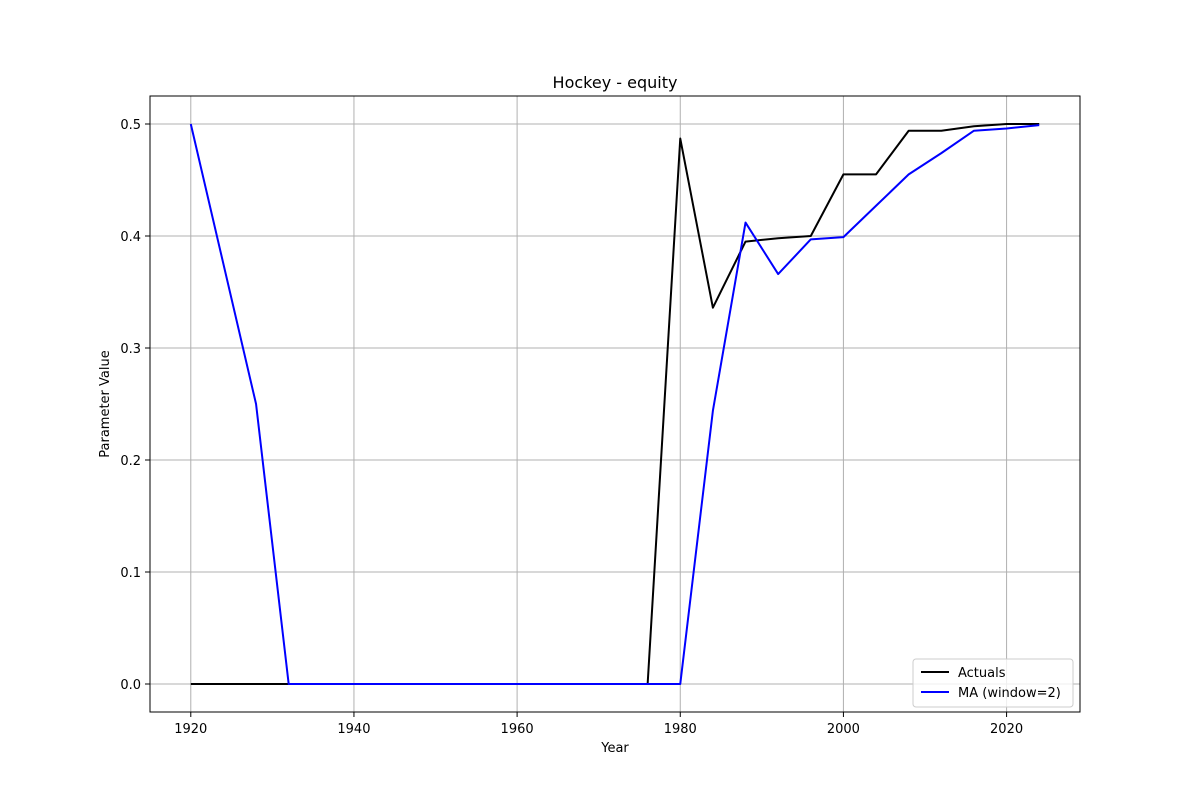 This screenshot has height=800, width=1200. Describe the element at coordinates (353, 729) in the screenshot. I see `x-tick-label: 1940` at that location.